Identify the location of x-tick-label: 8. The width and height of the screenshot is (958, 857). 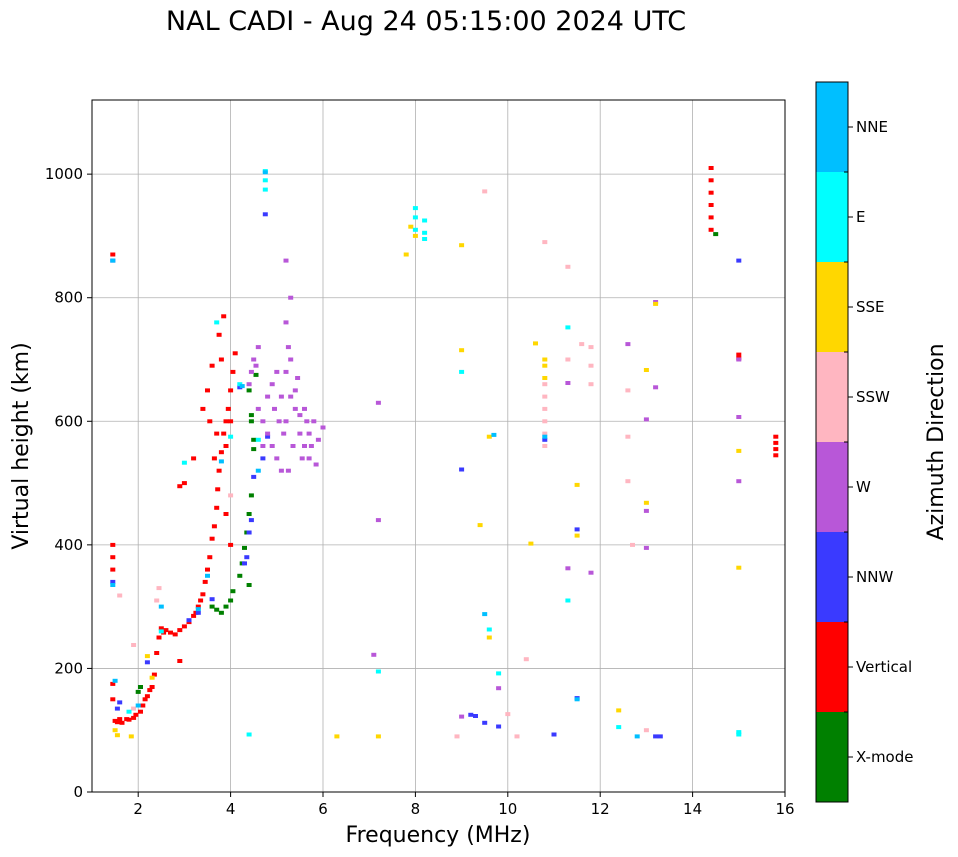
(416, 809).